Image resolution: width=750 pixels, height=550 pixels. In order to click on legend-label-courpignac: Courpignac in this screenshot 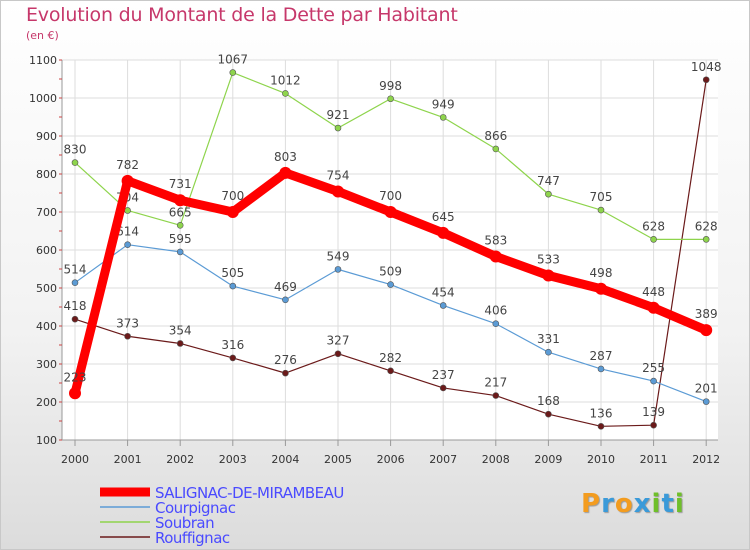, I will do `click(195, 508)`.